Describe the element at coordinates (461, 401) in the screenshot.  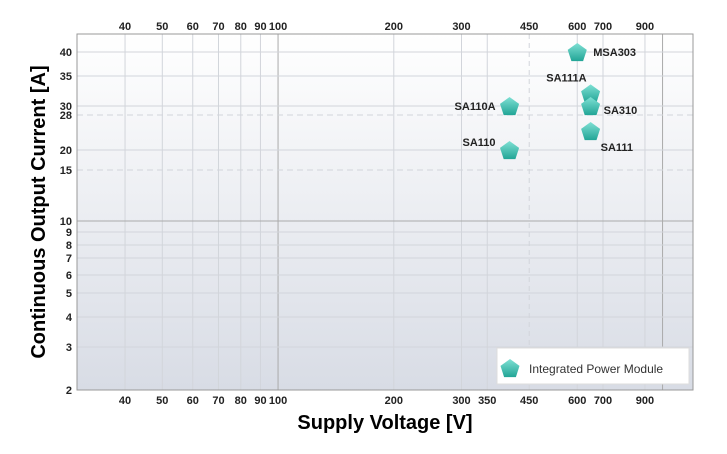
I see `x-tick-label-bottom: 300` at that location.